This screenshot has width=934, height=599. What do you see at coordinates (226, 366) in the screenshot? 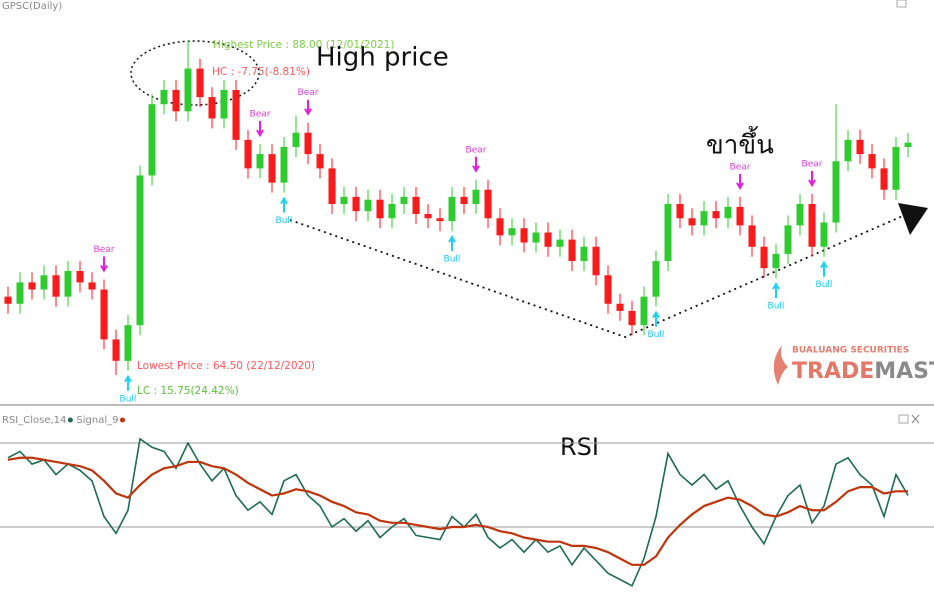
I see `annotation: Lowest Price : 64.50 (22/12/2020)` at bounding box center [226, 366].